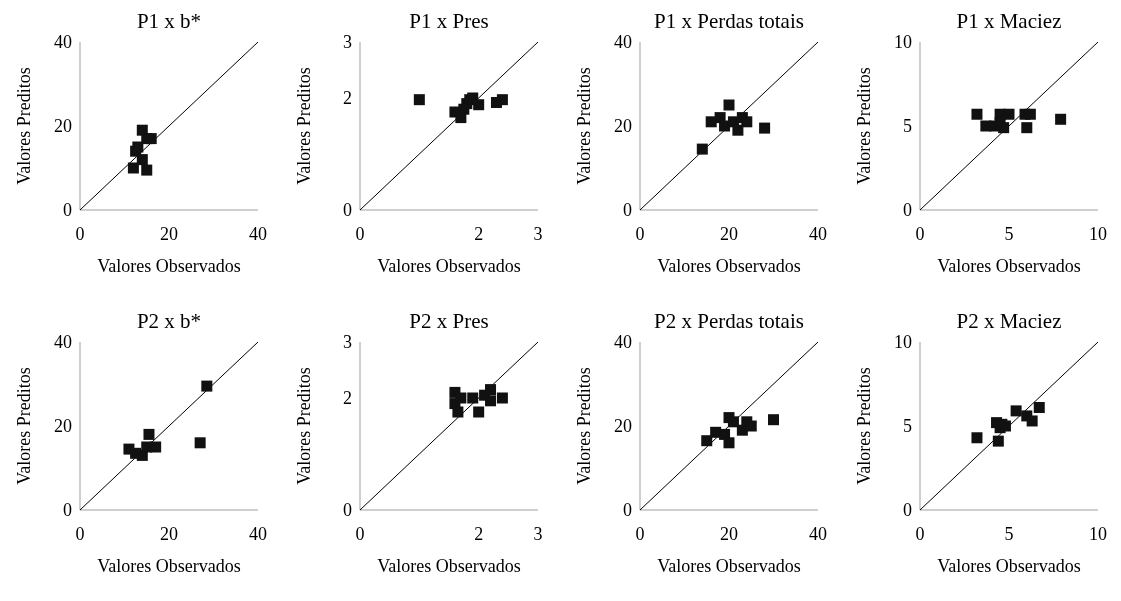  I want to click on chart-title: P2 x Pres, so click(449, 321).